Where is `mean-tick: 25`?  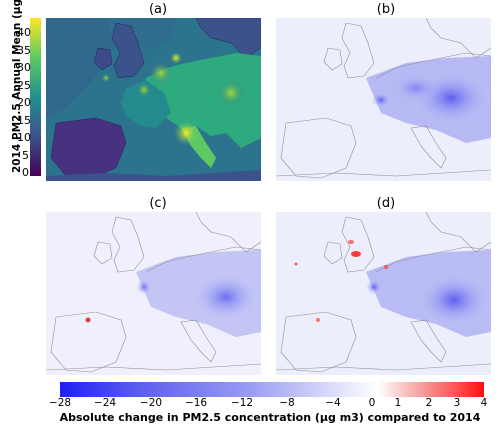 mean-tick: 25 is located at coordinates (24, 85).